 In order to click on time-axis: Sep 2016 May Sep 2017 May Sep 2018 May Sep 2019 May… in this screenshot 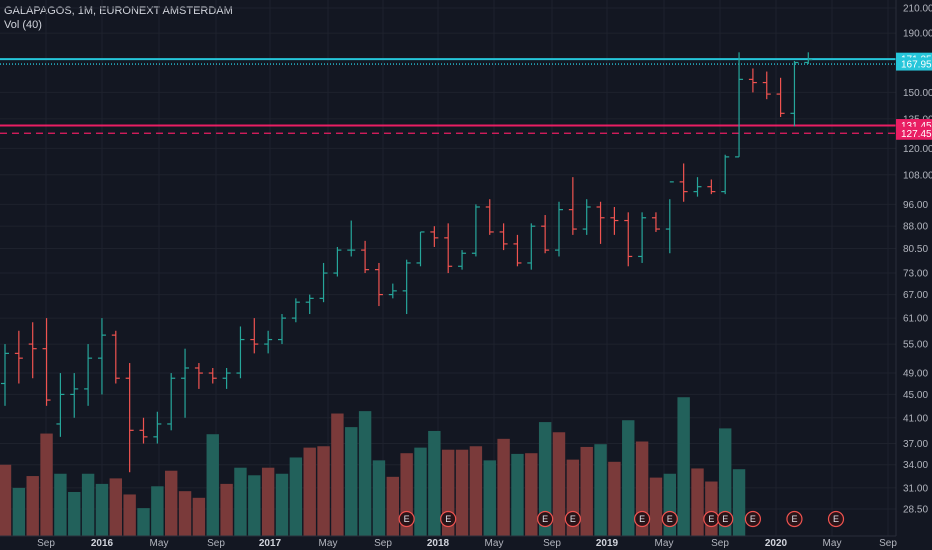, I will do `click(466, 542)`.